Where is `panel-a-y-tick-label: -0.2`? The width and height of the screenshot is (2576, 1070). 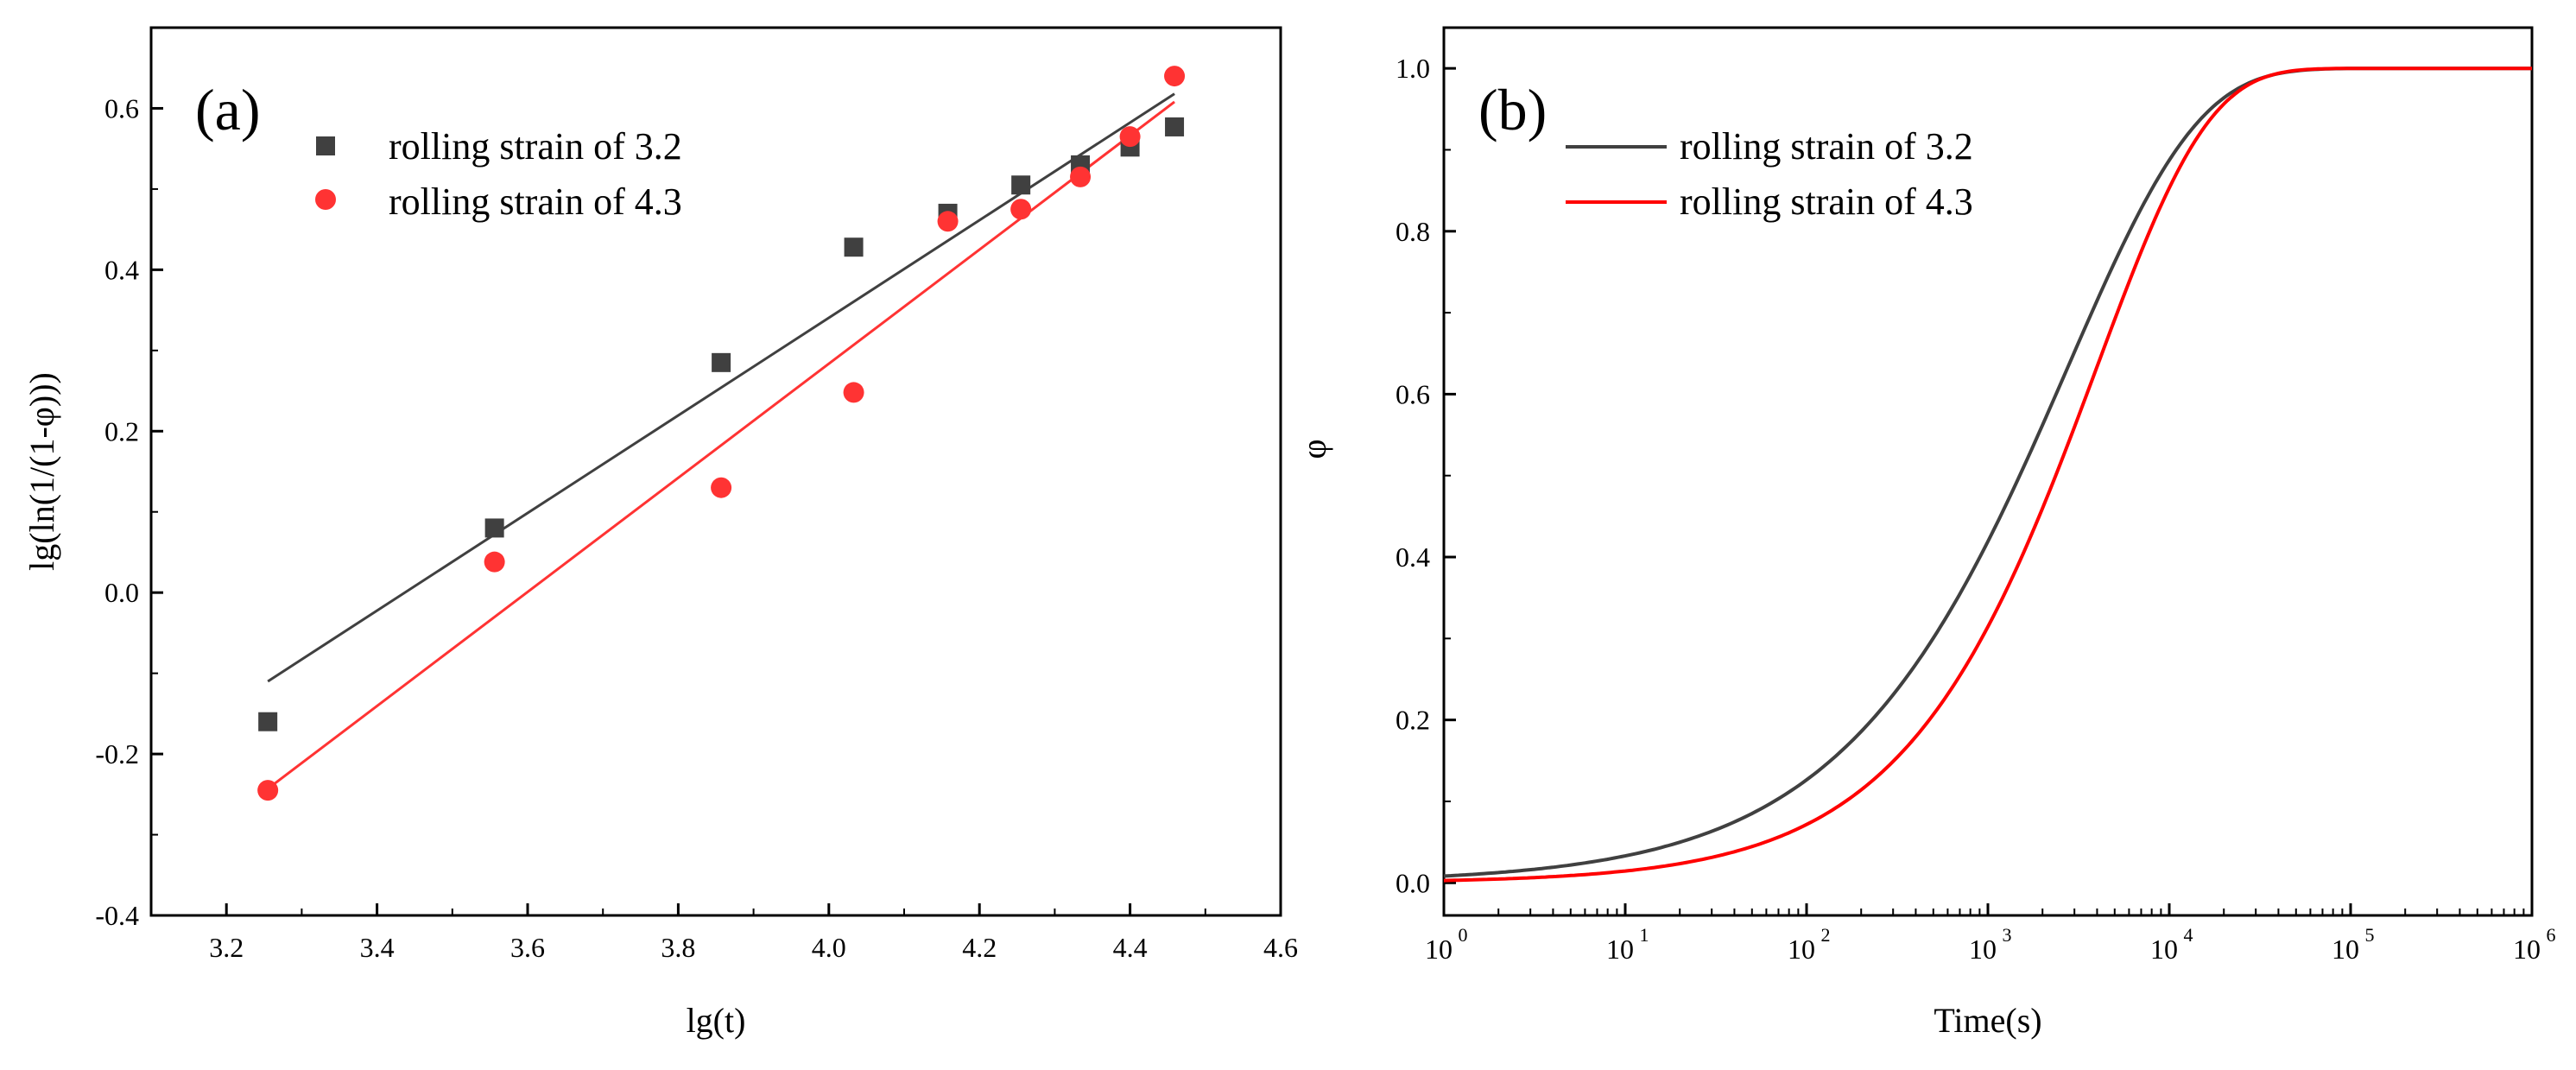 panel-a-y-tick-label: -0.2 is located at coordinates (117, 753).